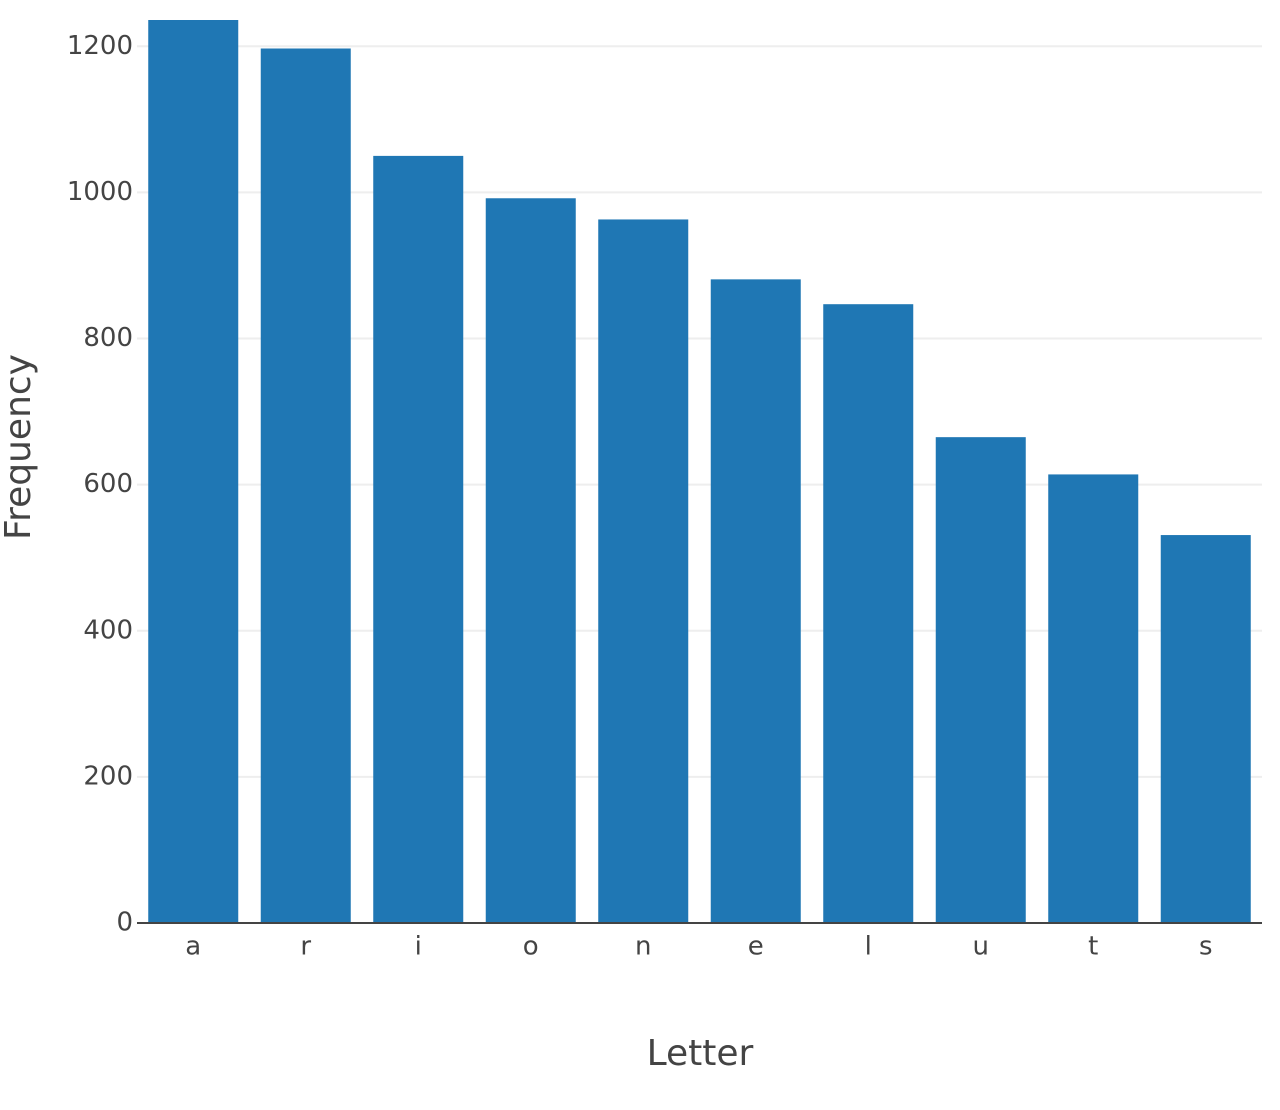  I want to click on x-tick-label: s, so click(1206, 947).